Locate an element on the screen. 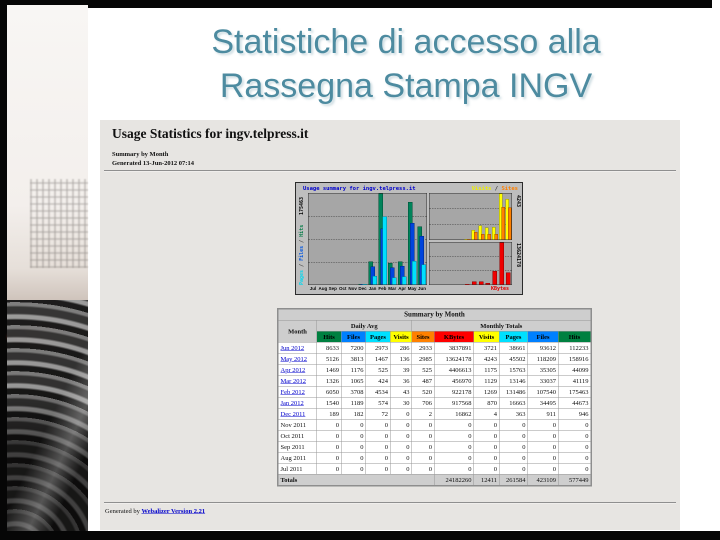  bar-files-mar is located at coordinates (392, 276).